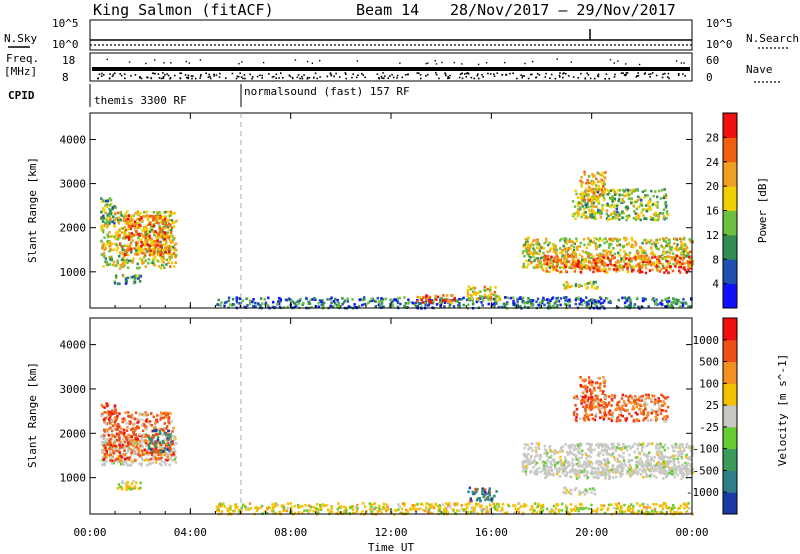 The width and height of the screenshot is (800, 554). What do you see at coordinates (730, 125) in the screenshot?
I see `colorbar-swatch` at bounding box center [730, 125].